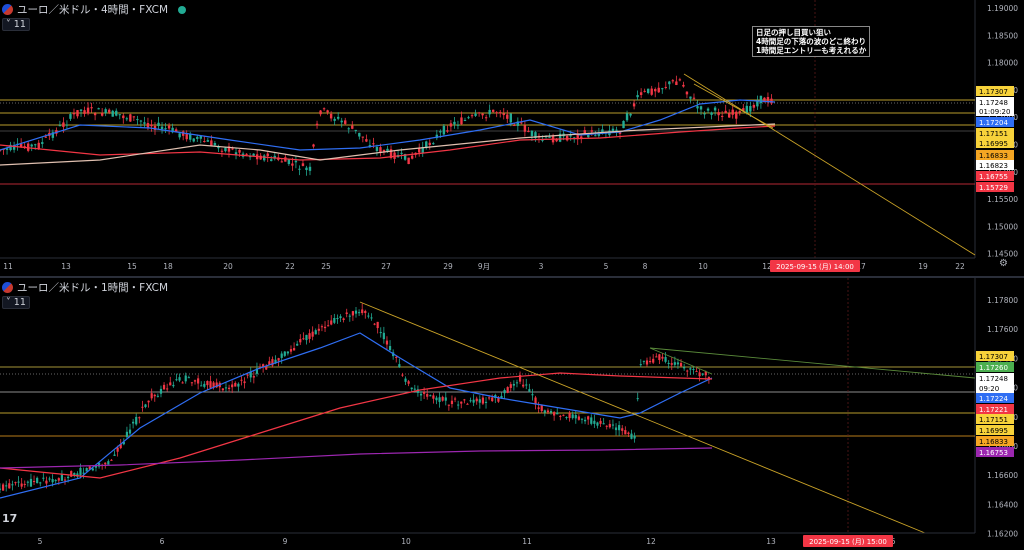 Image resolution: width=1024 pixels, height=550 pixels. What do you see at coordinates (8, 266) in the screenshot?
I see `x-tick-label: 11` at bounding box center [8, 266].